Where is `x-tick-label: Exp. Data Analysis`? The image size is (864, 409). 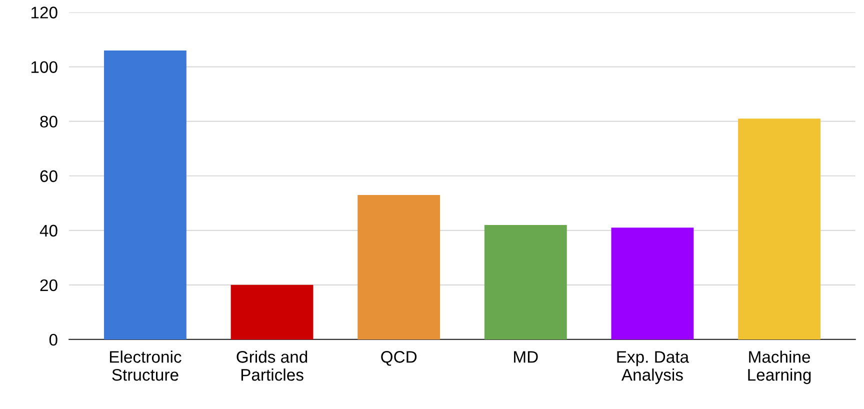
x-tick-label: Exp. Data Analysis is located at coordinates (653, 367).